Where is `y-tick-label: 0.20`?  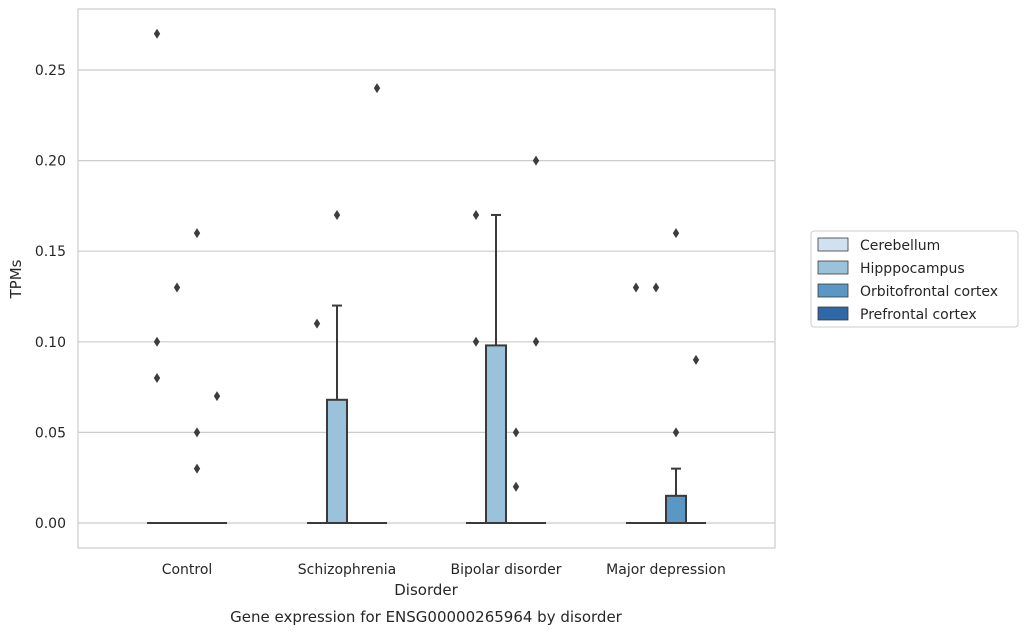
y-tick-label: 0.20 is located at coordinates (50, 162).